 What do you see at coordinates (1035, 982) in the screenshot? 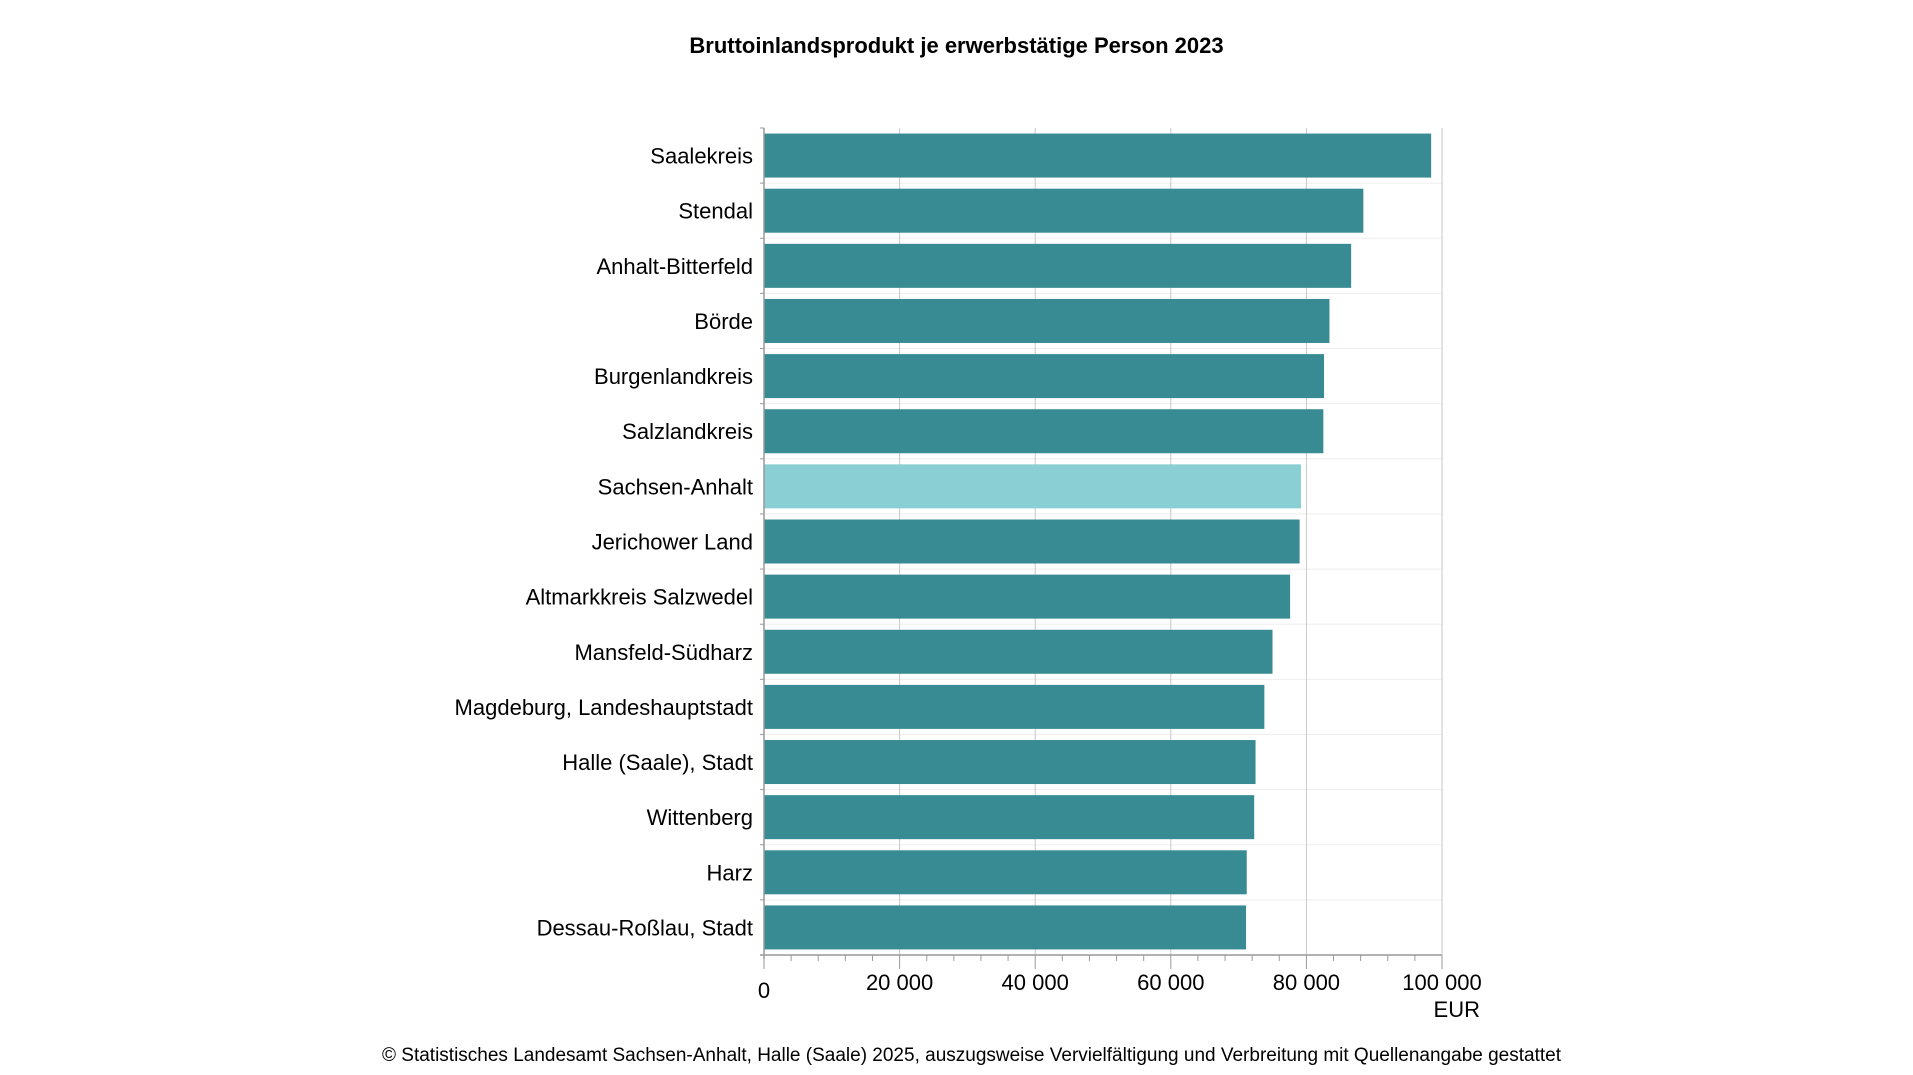
I see `x-tick-label: 40 000` at bounding box center [1035, 982].